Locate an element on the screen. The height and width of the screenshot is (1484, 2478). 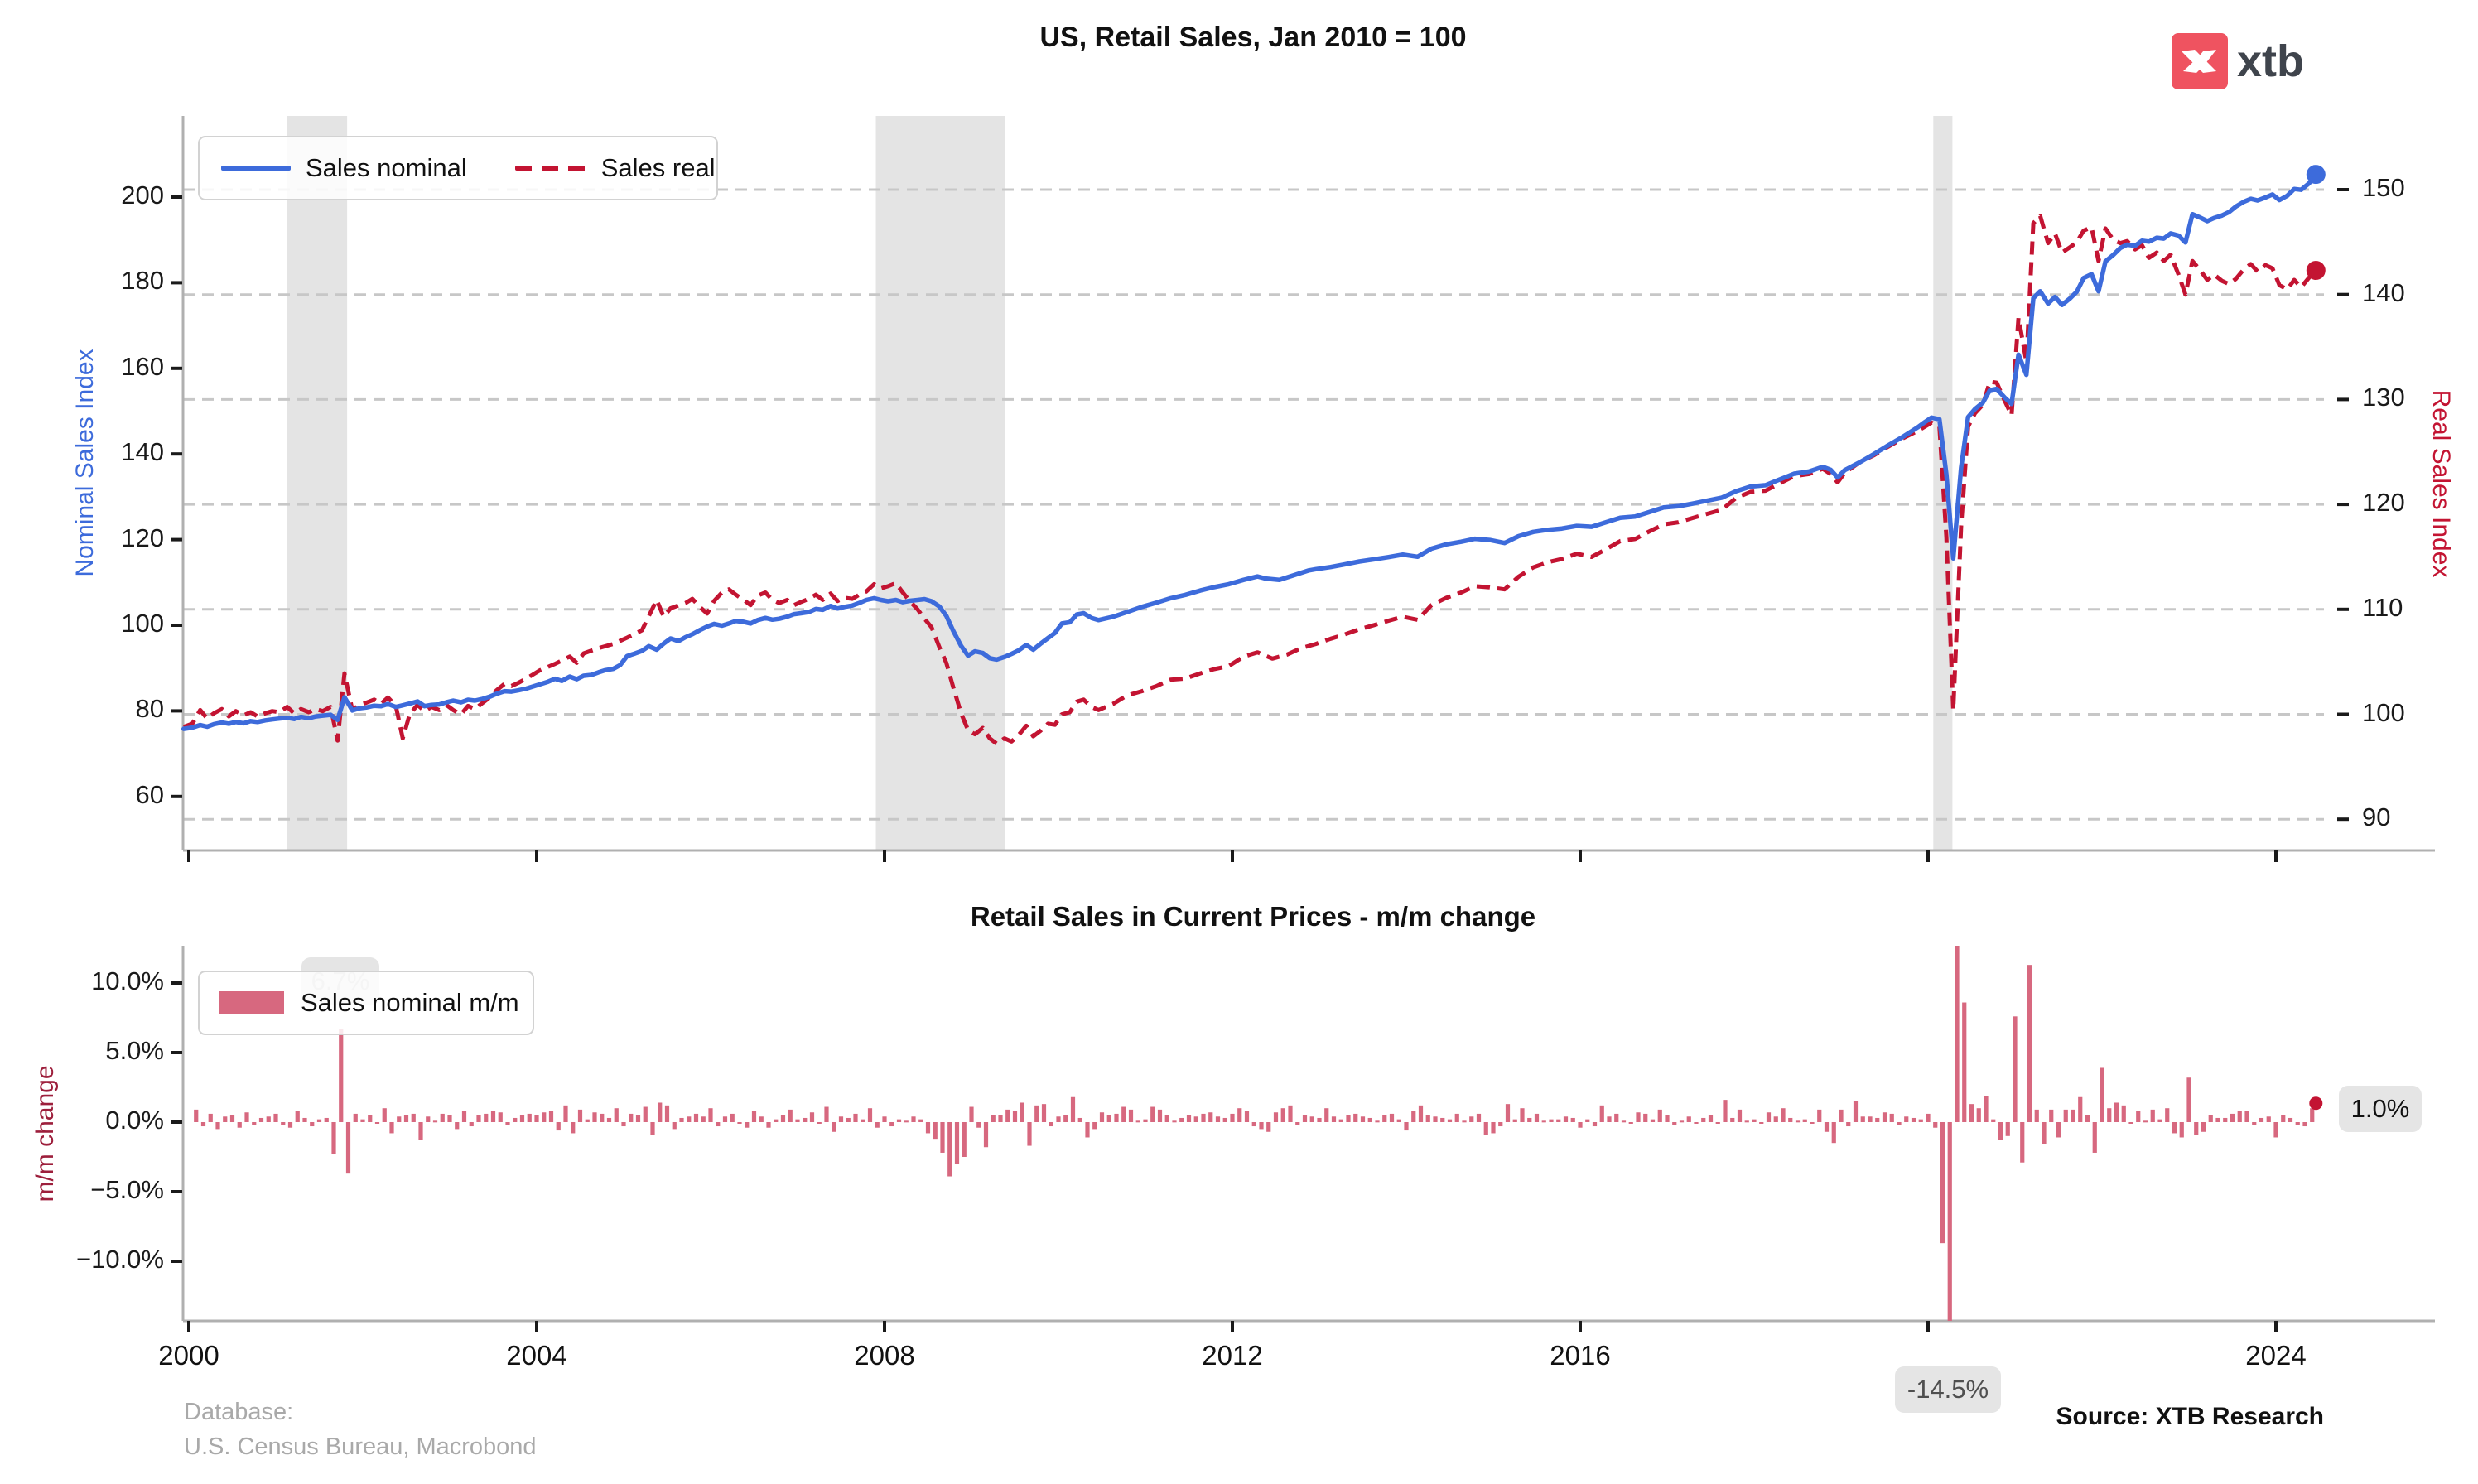
annotation-covid-drop: -14.5% is located at coordinates (1948, 1389).